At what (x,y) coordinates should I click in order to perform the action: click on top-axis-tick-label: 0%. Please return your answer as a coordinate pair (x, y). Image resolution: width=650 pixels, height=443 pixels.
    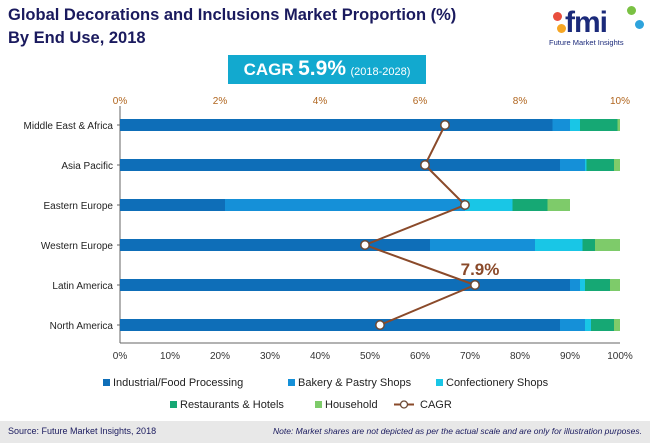
    Looking at the image, I should click on (120, 101).